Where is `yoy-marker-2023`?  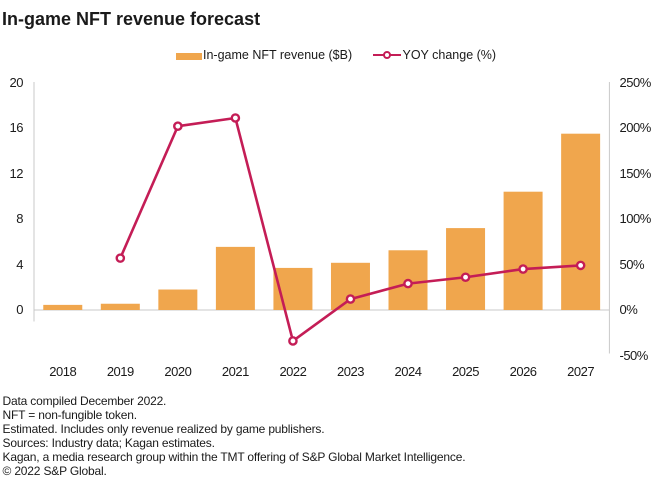
yoy-marker-2023 is located at coordinates (350, 299).